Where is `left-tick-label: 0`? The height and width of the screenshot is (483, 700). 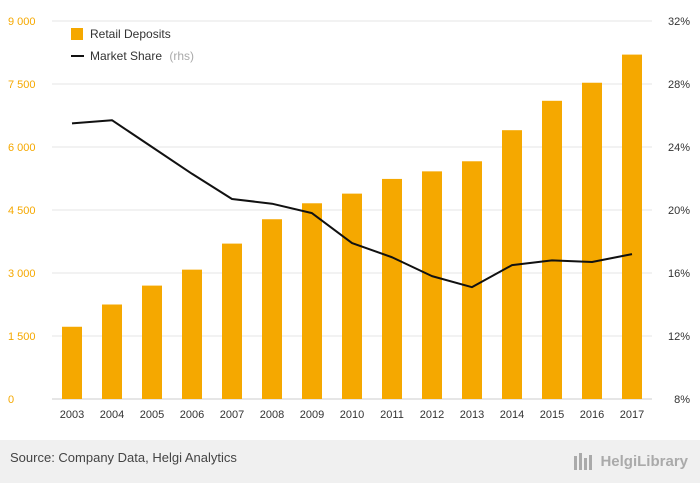
left-tick-label: 0 is located at coordinates (11, 400).